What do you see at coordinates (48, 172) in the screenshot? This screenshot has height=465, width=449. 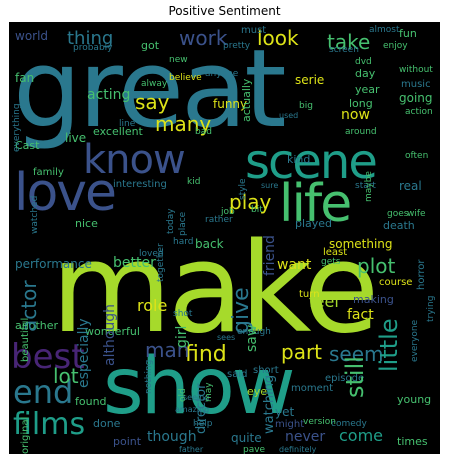 I see `word-family: family` at bounding box center [48, 172].